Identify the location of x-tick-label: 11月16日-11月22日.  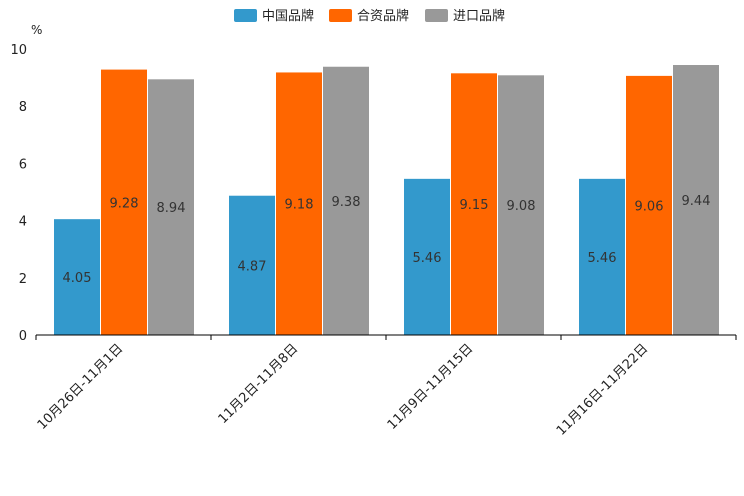
(602, 389).